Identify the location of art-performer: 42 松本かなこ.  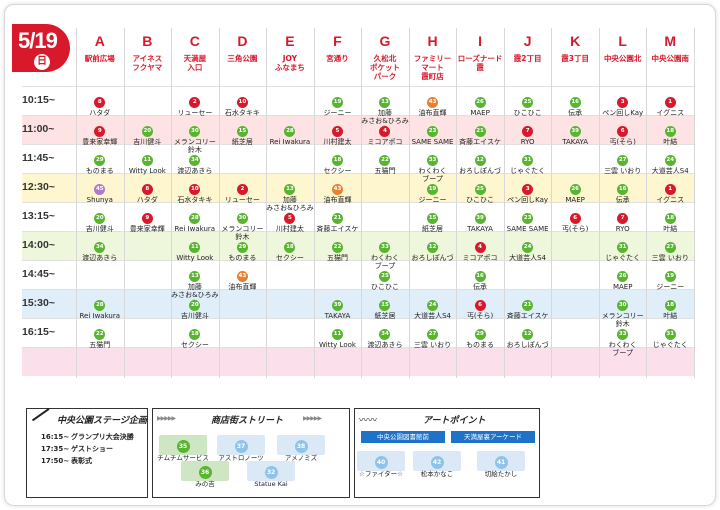
(437, 463).